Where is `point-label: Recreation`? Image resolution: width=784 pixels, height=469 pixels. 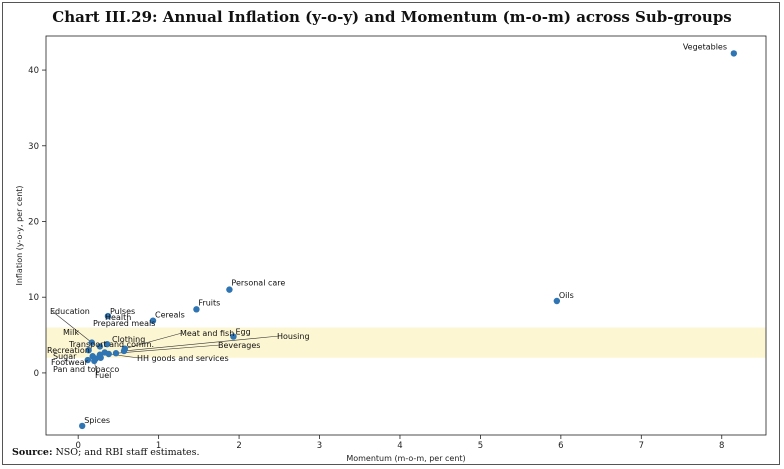 point-label: Recreation is located at coordinates (68, 350).